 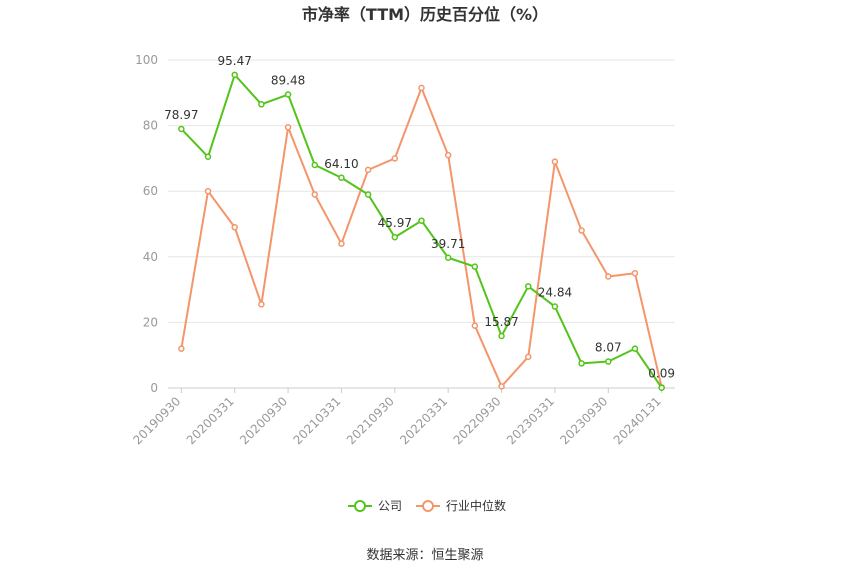 I want to click on chart-title: 市净率（TTM）历史百分位（%）, so click(x=425, y=14).